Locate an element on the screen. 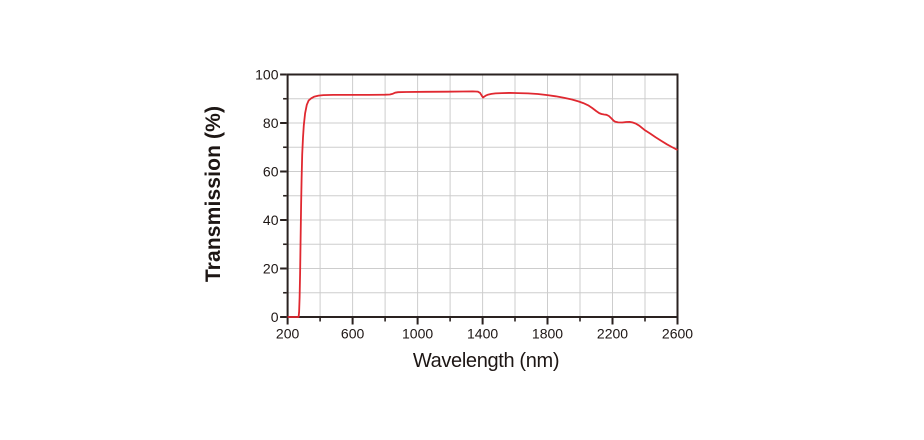  svg-text: 1000 is located at coordinates (417, 334).